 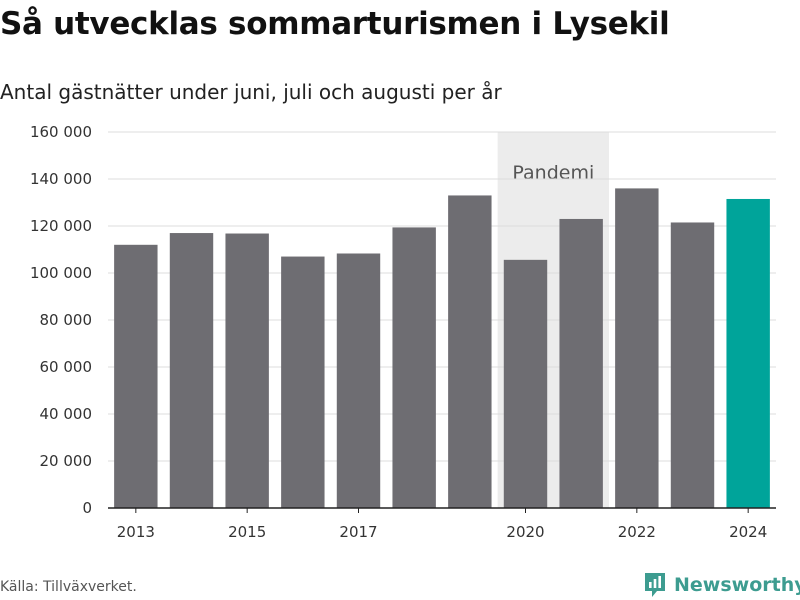 I want to click on pandemic-band-label: Pandemi, so click(x=553, y=173).